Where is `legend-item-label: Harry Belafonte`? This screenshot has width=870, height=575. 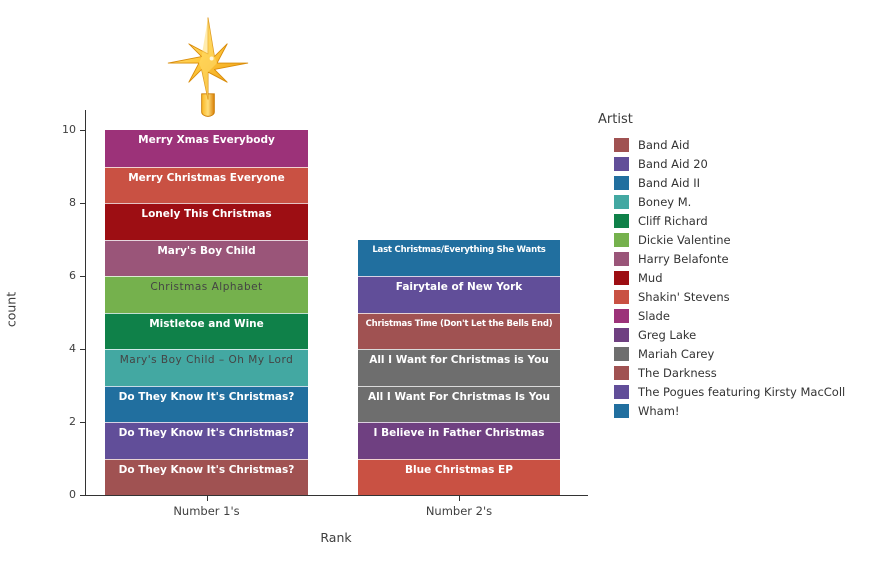
legend-item-label: Harry Belafonte is located at coordinates (683, 258).